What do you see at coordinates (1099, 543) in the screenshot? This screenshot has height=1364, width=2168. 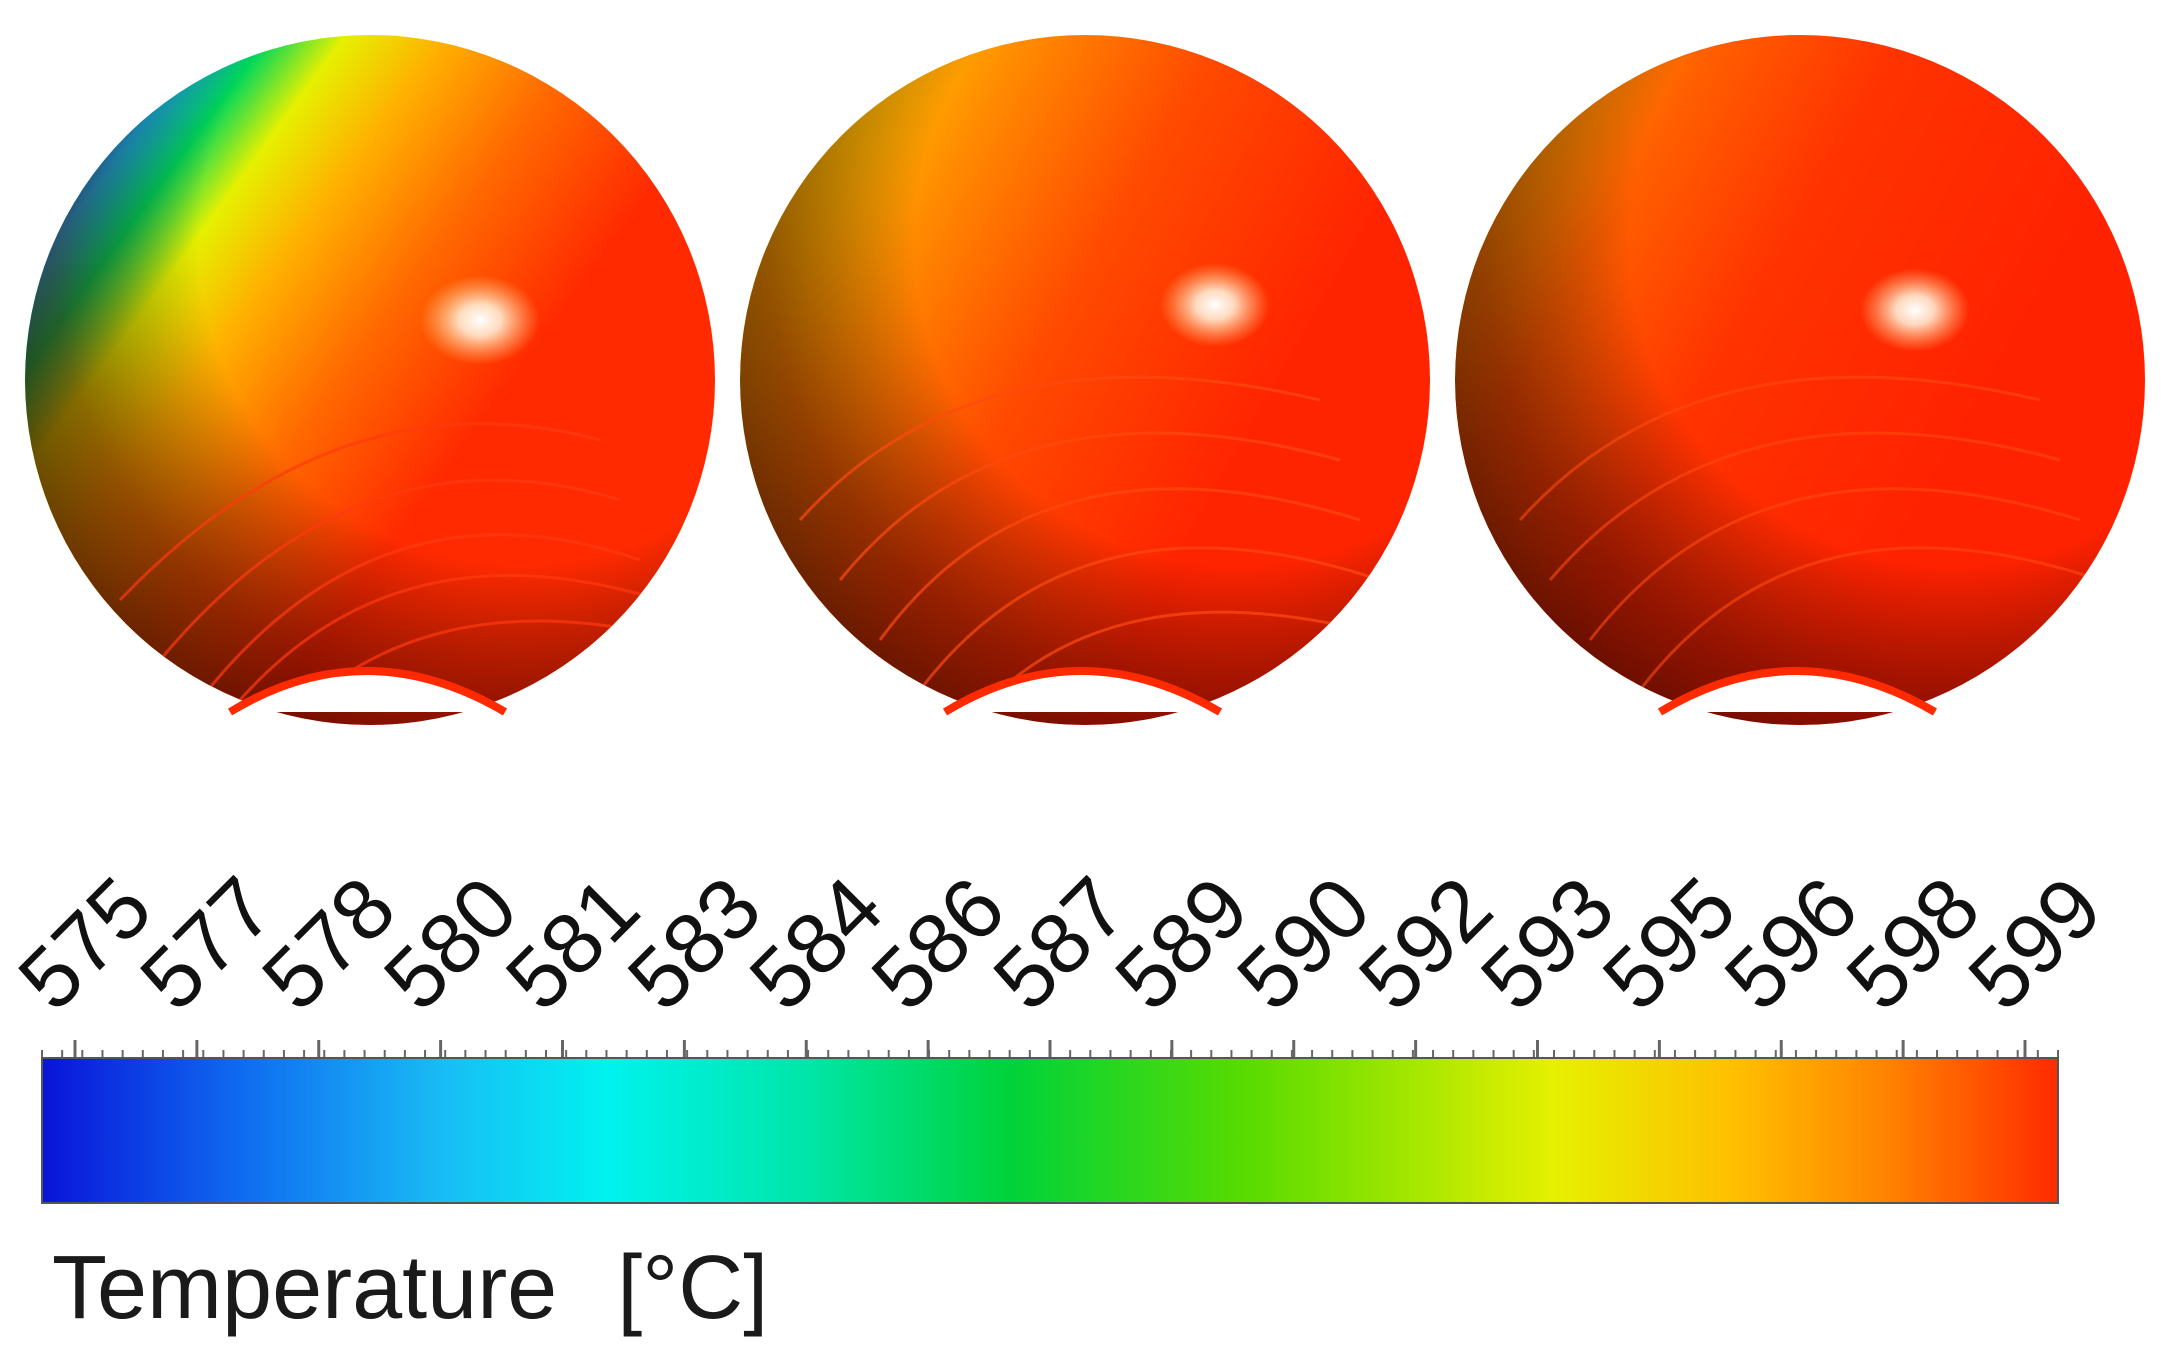 I see `sphere-2-contours` at bounding box center [1099, 543].